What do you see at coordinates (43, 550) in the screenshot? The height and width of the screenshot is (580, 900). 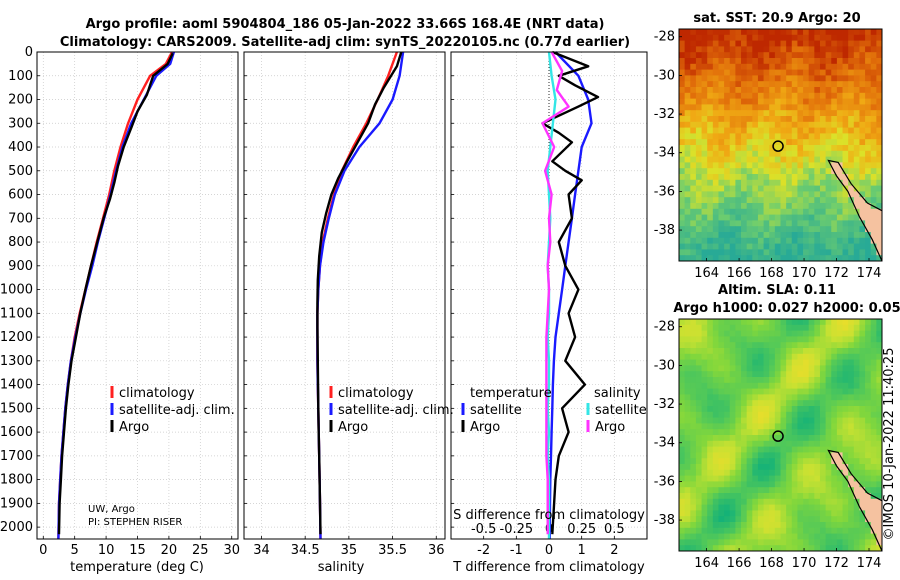 I see `x-tick-label: 0` at bounding box center [43, 550].